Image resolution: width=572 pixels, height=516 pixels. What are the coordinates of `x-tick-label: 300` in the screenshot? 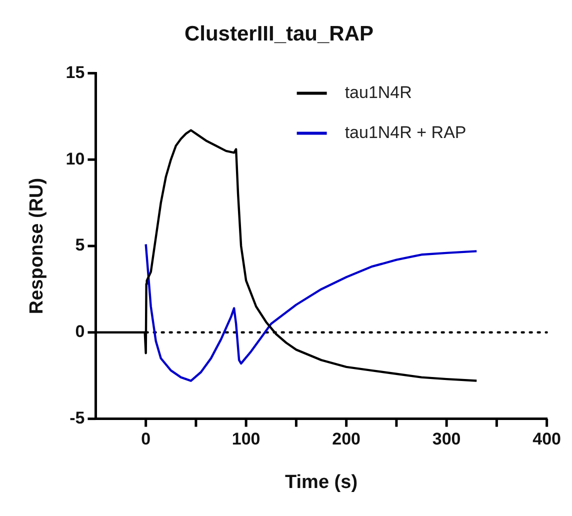 It's located at (446, 439).